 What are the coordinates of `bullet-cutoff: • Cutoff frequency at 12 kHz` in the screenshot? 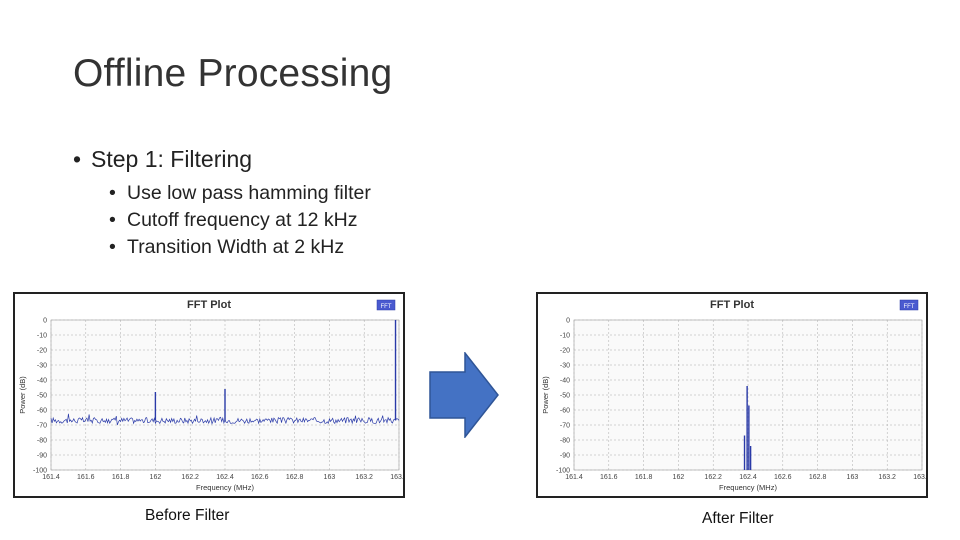 It's located at (240, 220).